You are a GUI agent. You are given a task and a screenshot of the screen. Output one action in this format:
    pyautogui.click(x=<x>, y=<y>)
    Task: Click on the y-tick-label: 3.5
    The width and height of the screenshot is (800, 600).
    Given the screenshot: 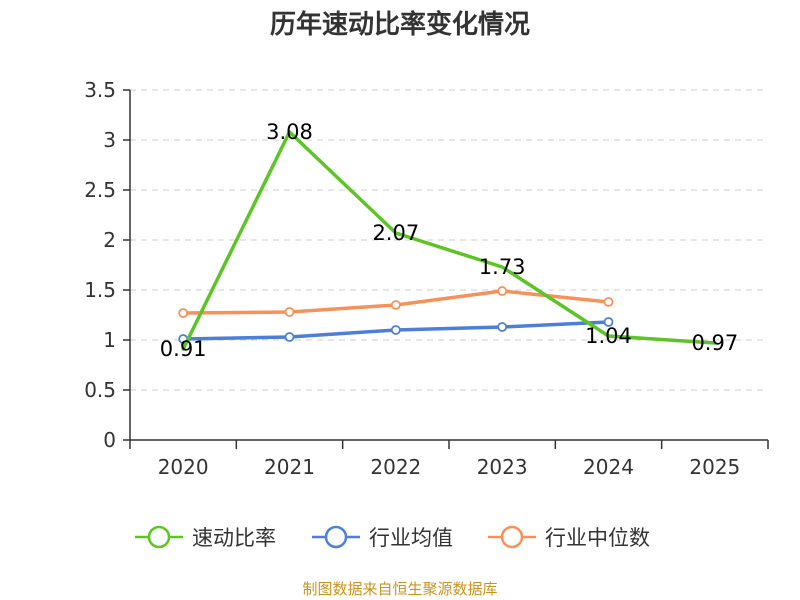 What is the action you would take?
    pyautogui.click(x=100, y=90)
    